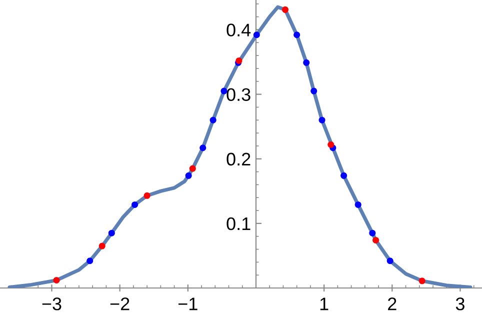 The width and height of the screenshot is (482, 321). What do you see at coordinates (238, 30) in the screenshot?
I see `y-tick-label: 0.4` at bounding box center [238, 30].